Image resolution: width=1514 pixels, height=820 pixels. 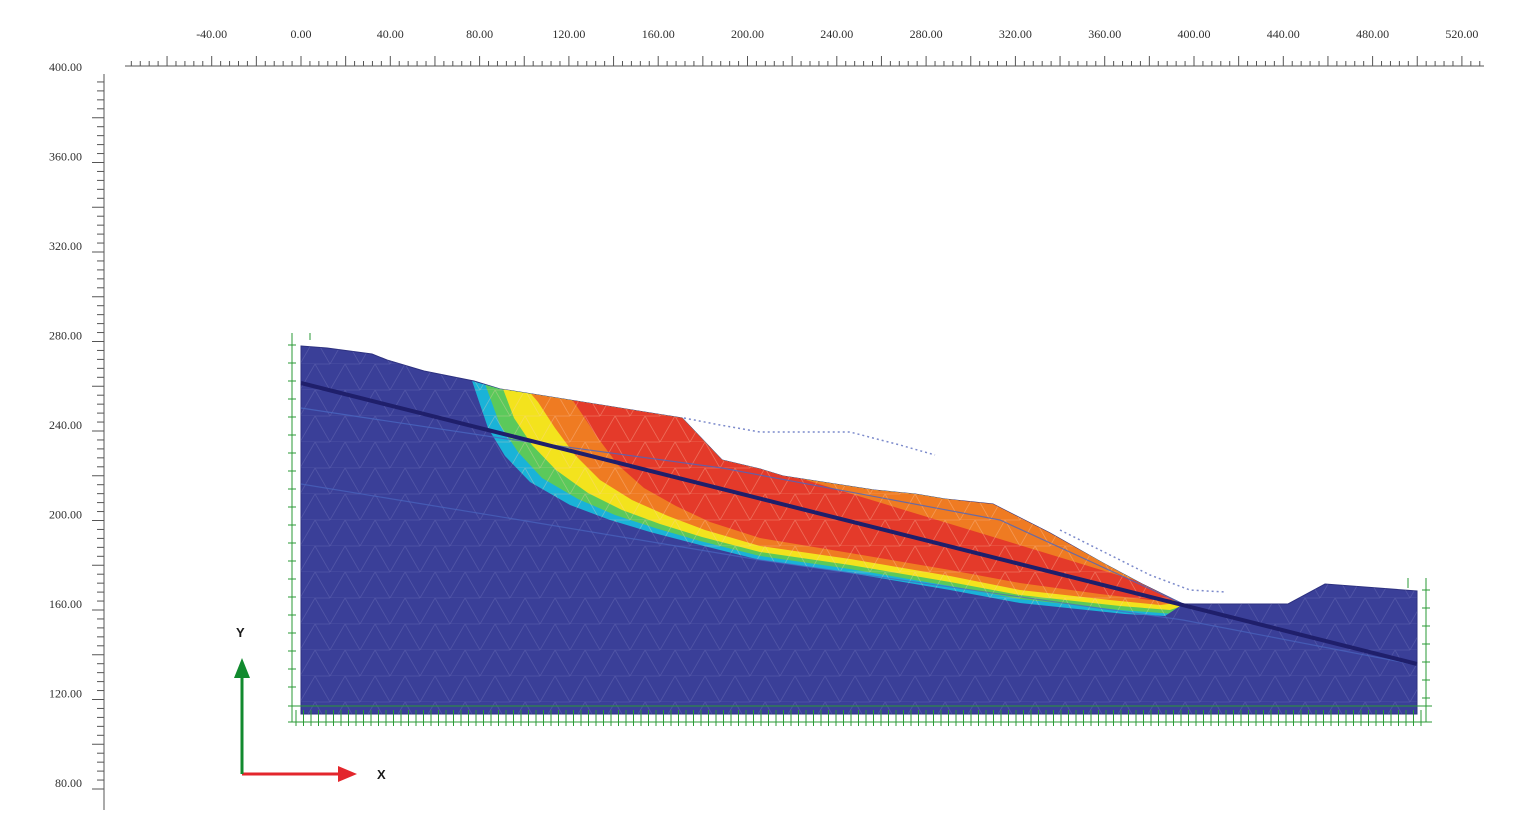 I want to click on original-surface-dotted-line-lower, so click(x=1142, y=561).